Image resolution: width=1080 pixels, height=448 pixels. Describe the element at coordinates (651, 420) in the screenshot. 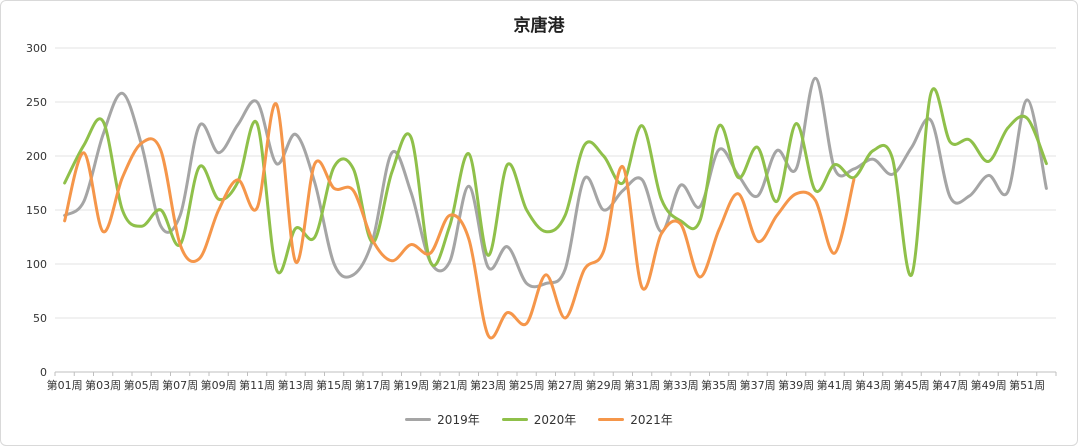

I see `legend-label: 2021年` at that location.